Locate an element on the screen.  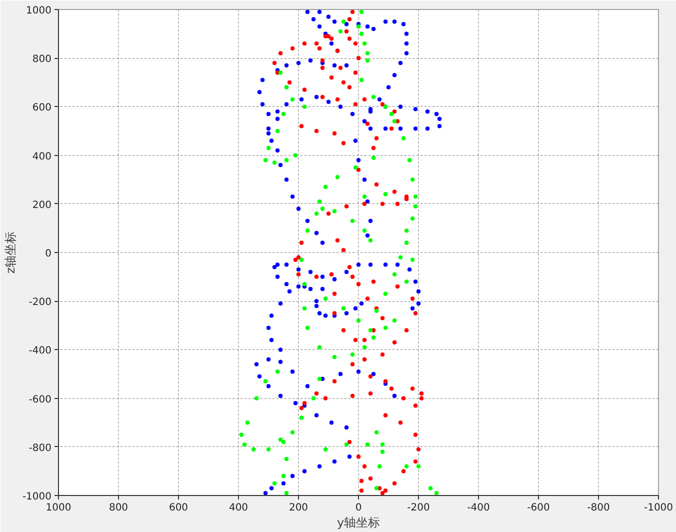
x-tick-label: -600 is located at coordinates (538, 508).